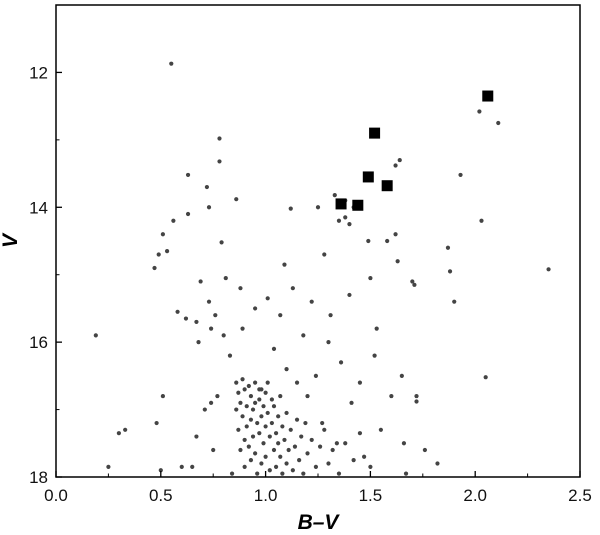 Image resolution: width=600 pixels, height=535 pixels. What do you see at coordinates (38, 72) in the screenshot?
I see `y-tick-label: 12` at bounding box center [38, 72].